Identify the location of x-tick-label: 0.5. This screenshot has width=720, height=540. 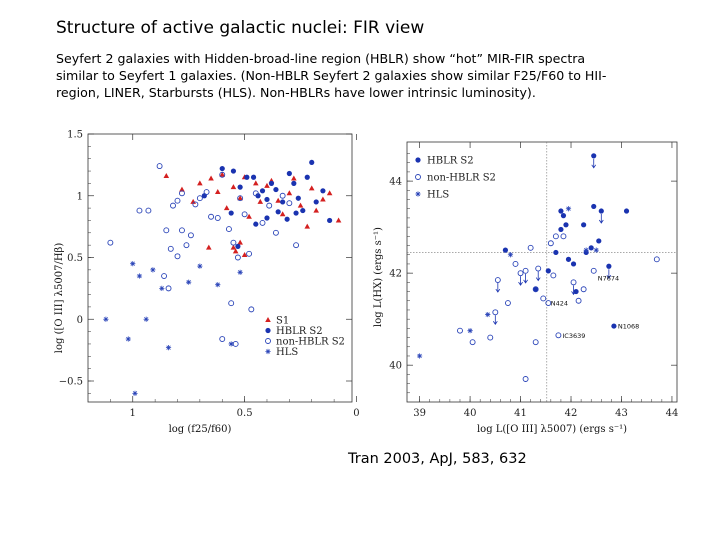
(245, 413).